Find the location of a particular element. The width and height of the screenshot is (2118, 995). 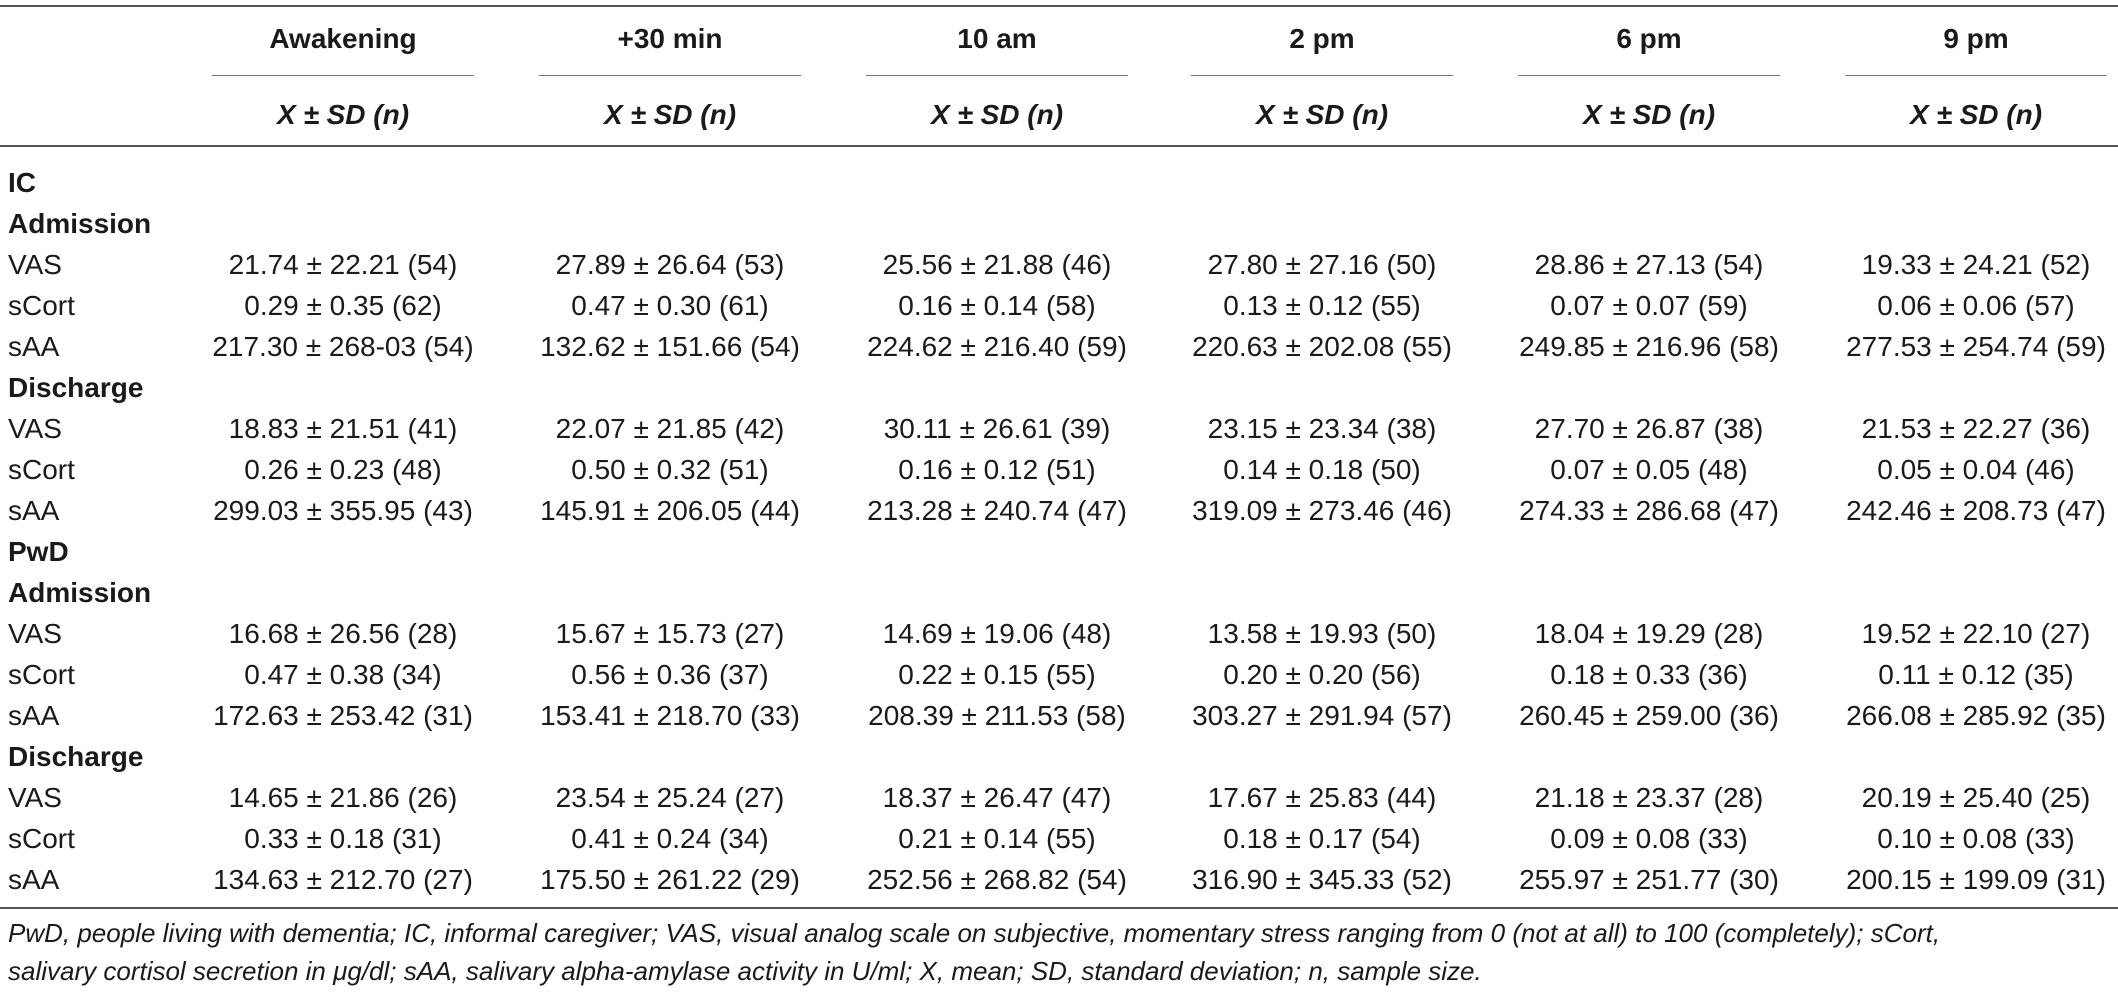

table-cell: 0.05 ± 0.04 (46) is located at coordinates (1976, 469).